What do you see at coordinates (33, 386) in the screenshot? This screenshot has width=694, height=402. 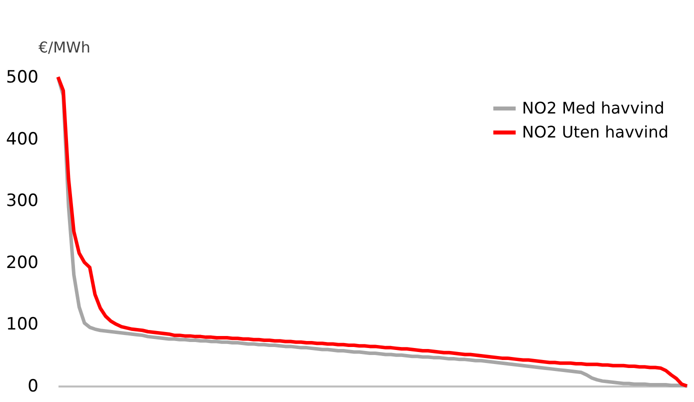 I see `y-tick-label: 0` at bounding box center [33, 386].